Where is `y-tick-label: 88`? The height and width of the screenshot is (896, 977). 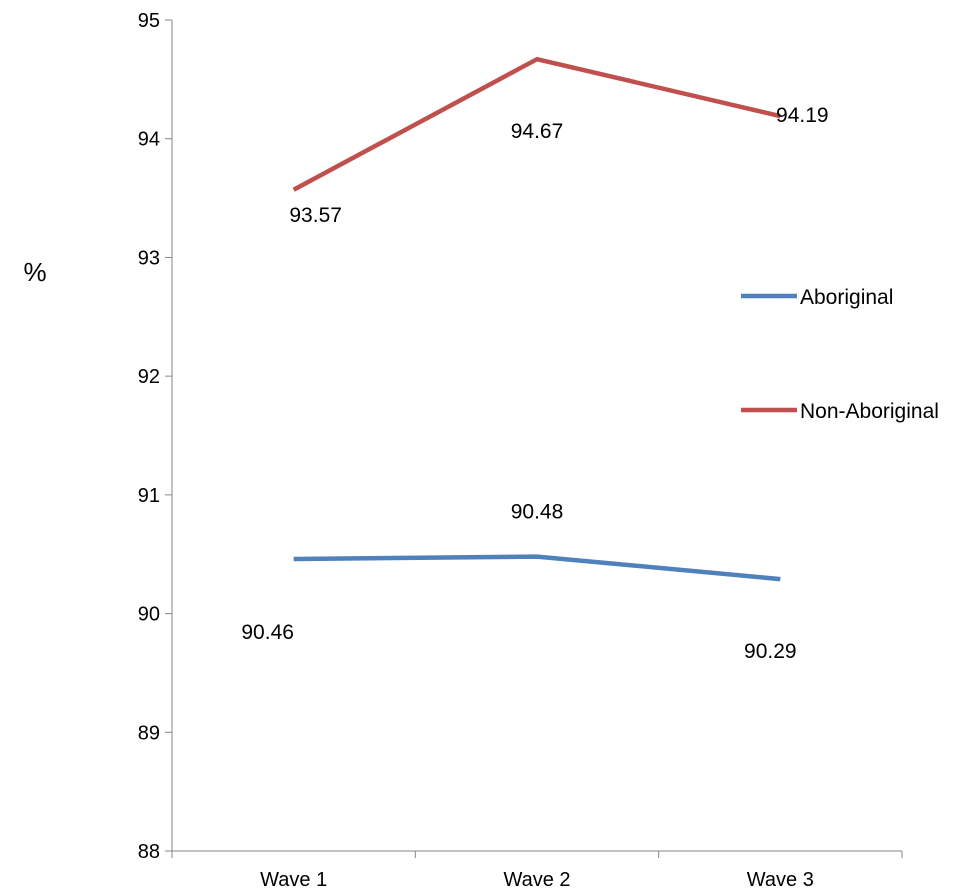 y-tick-label: 88 is located at coordinates (149, 852).